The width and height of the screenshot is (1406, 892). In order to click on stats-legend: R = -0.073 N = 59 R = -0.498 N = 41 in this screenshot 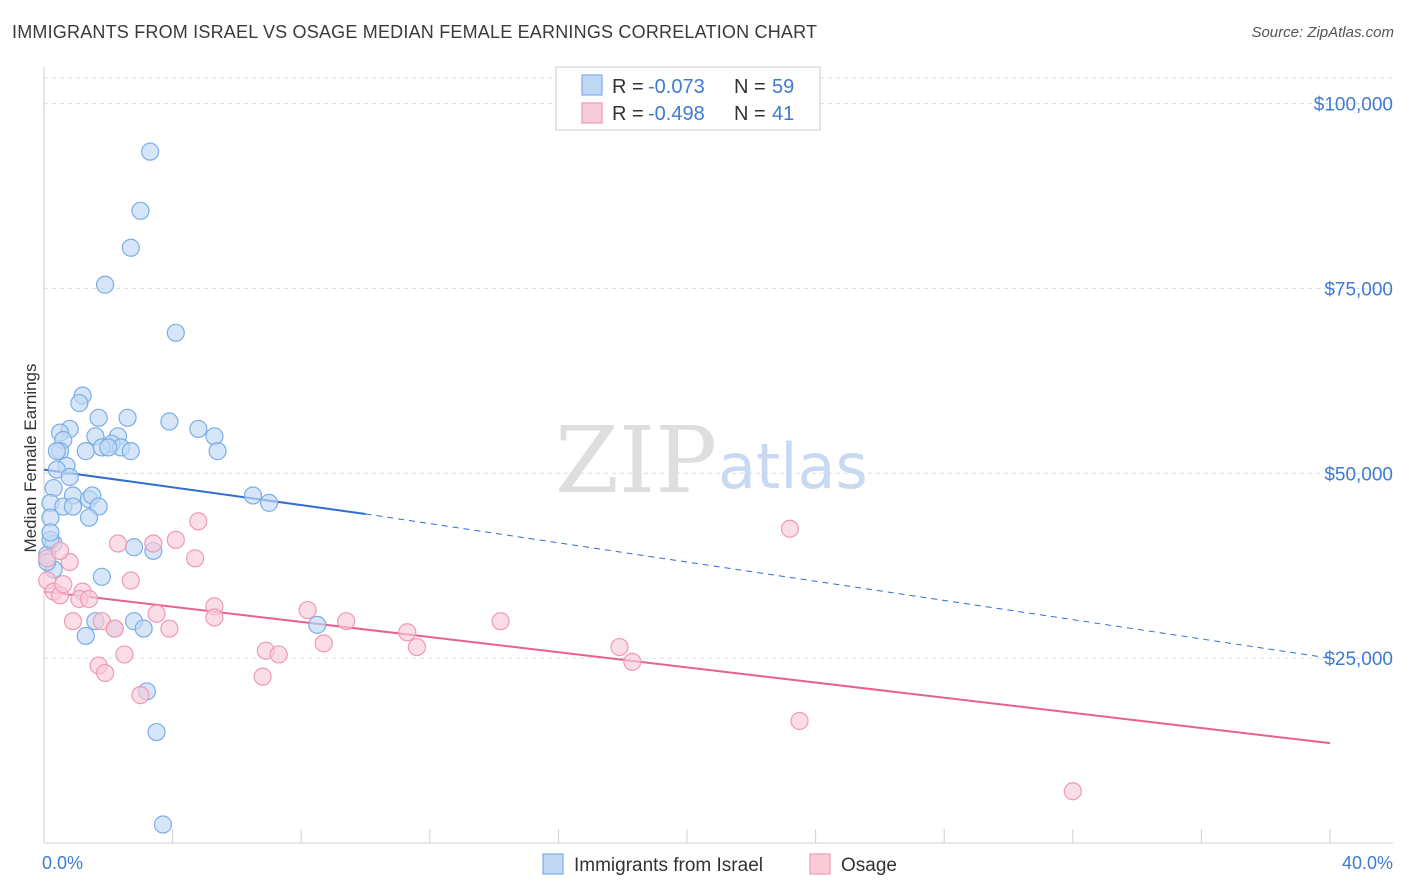, I will do `click(688, 98)`.